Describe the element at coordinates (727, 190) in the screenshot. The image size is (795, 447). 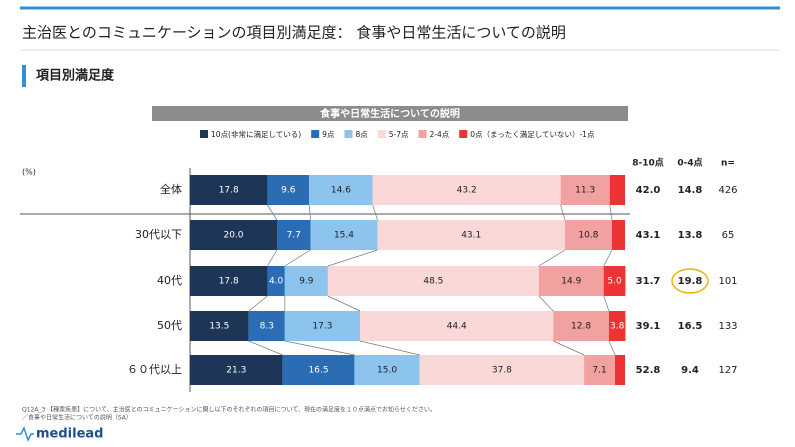
I see `table-cell: 426` at that location.